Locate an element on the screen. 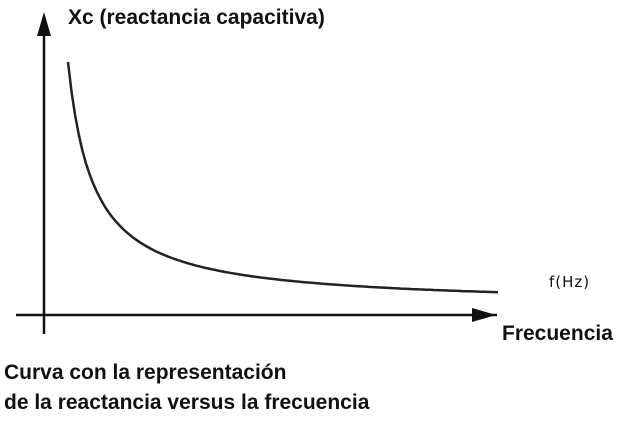 Image resolution: width=640 pixels, height=429 pixels. y-axis-arrow is located at coordinates (44, 24).